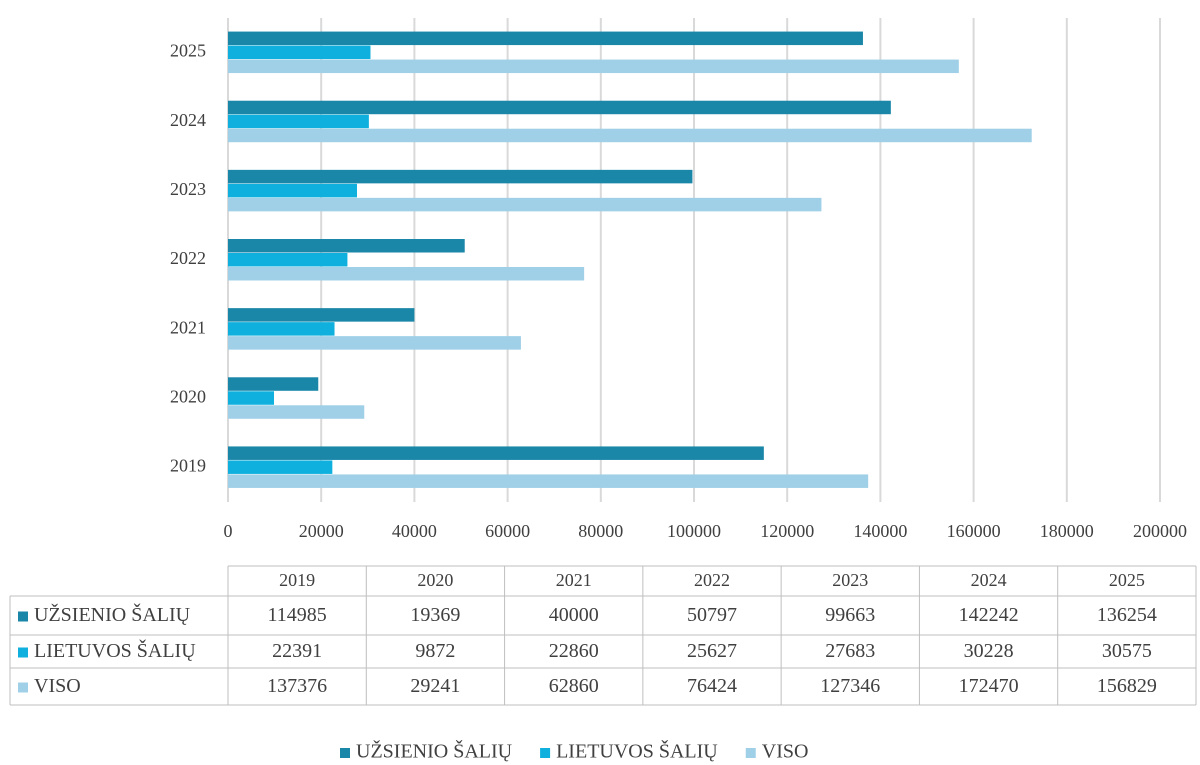 The height and width of the screenshot is (765, 1200). I want to click on table-row-label: VISO, so click(57, 686).